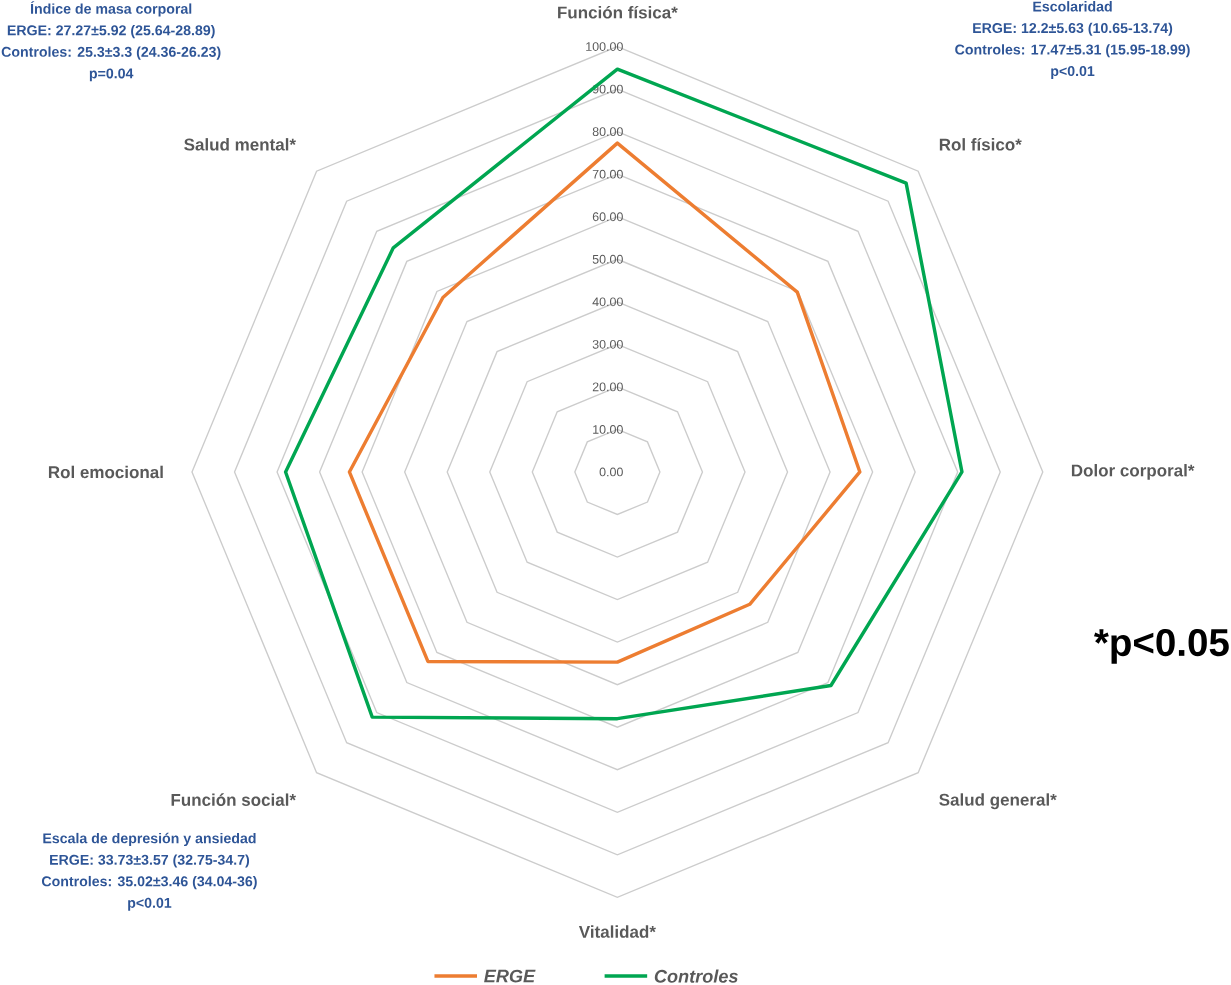 Image resolution: width=1231 pixels, height=985 pixels. Describe the element at coordinates (149, 839) in the screenshot. I see `text: Escala de depresión y ansiedad` at that location.